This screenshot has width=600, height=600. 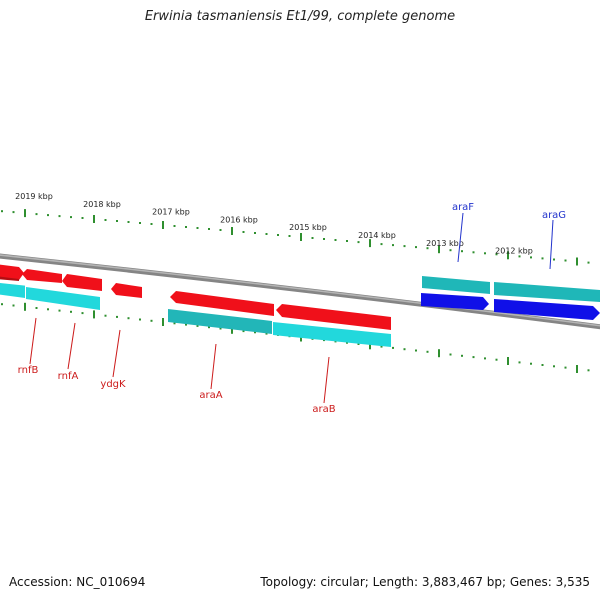 What do you see at coordinates (113, 384) in the screenshot?
I see `gene-label-ydgK: ydgK` at bounding box center [113, 384].